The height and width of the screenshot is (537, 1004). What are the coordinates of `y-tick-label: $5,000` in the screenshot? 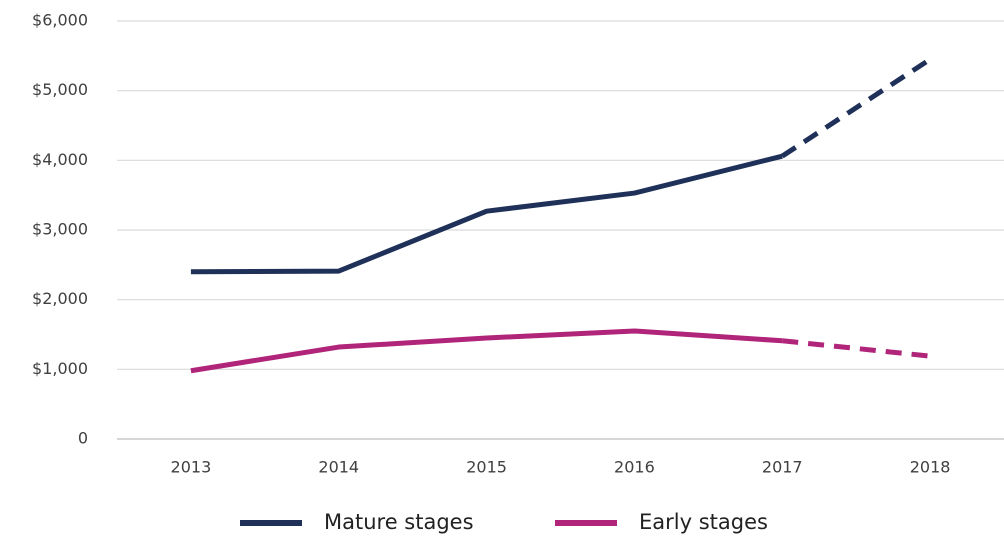 It's located at (60, 89).